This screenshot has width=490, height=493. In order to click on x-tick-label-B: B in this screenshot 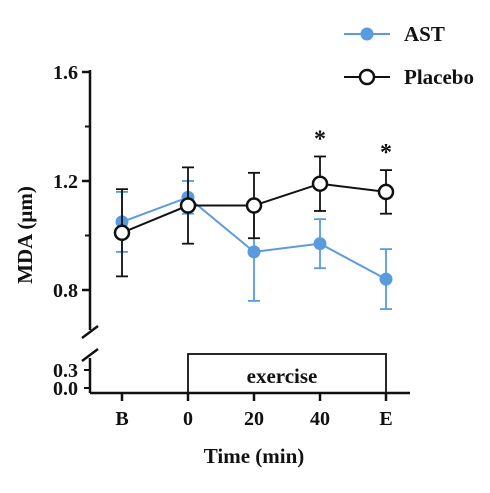, I will do `click(121, 419)`.